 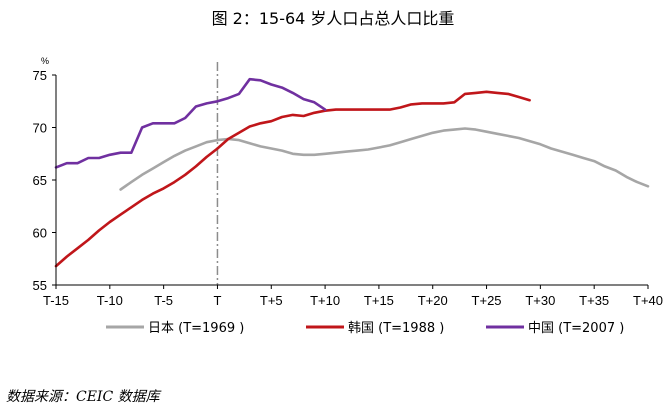 What do you see at coordinates (84, 397) in the screenshot?
I see `source-note: 数据来源：CEIC 数据库` at bounding box center [84, 397].